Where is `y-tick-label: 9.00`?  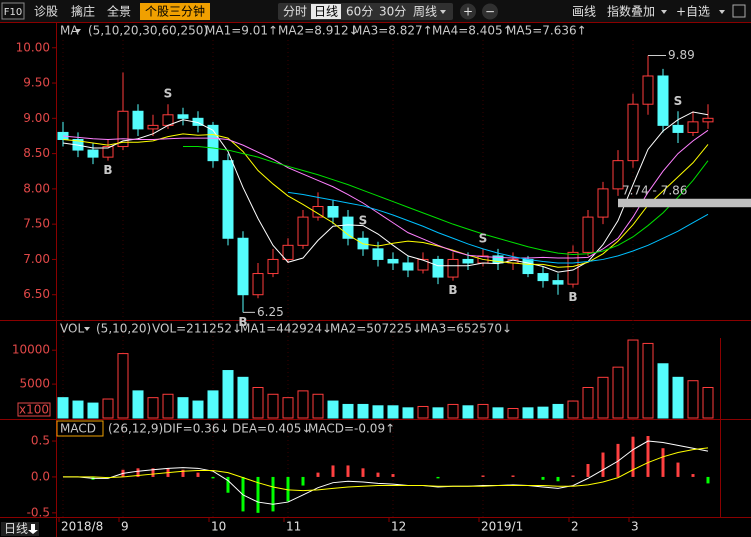
y-tick-label: 9.00 is located at coordinates (36, 118).